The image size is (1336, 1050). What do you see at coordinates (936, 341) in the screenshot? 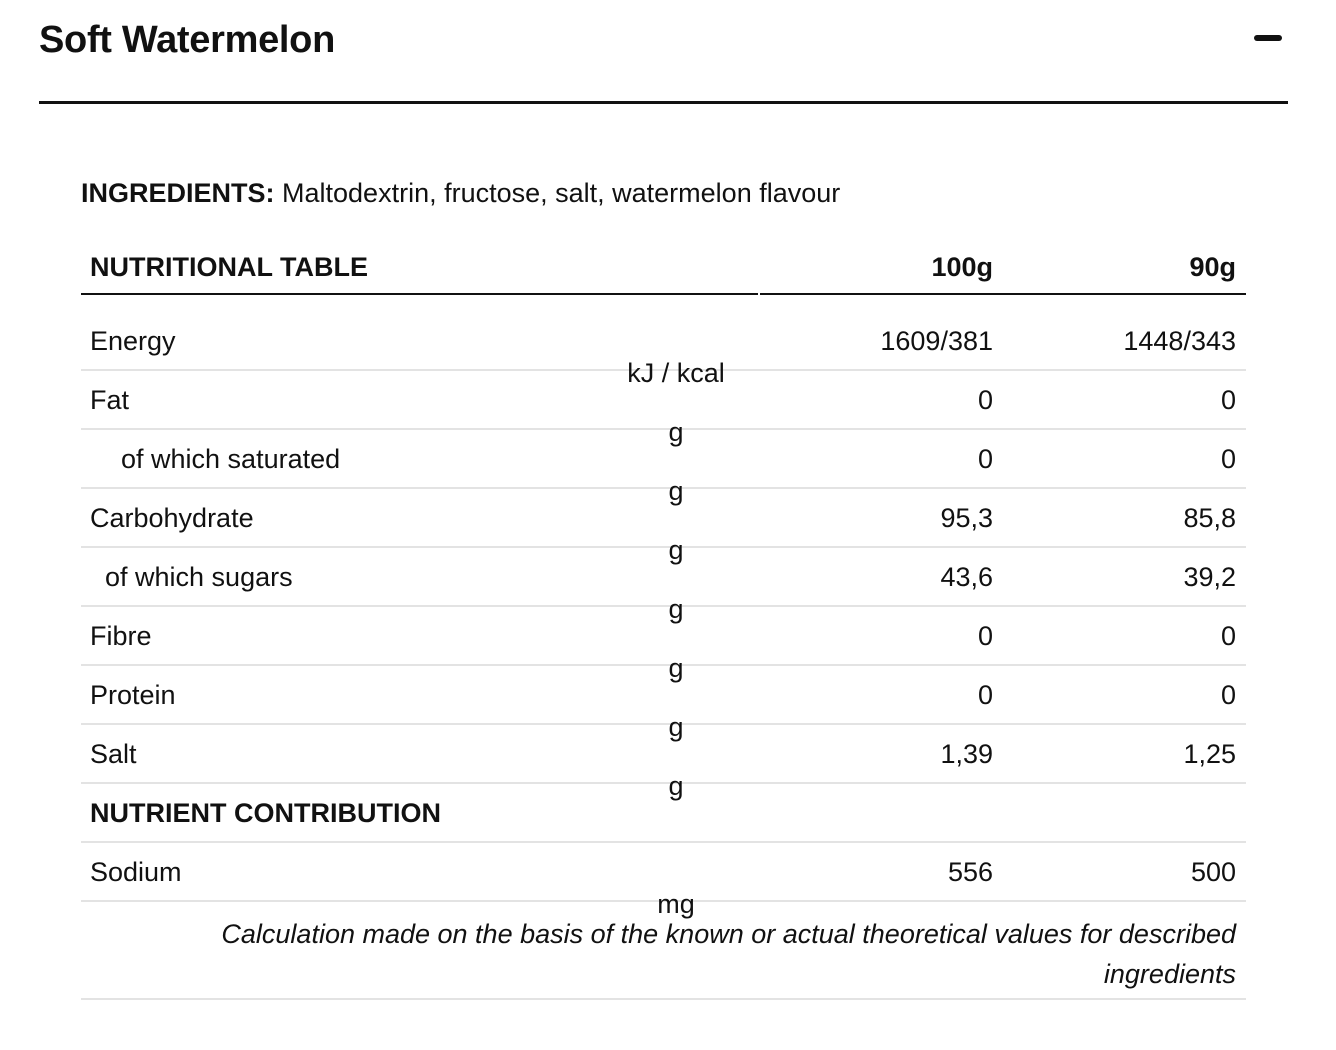
I see `value-100g: 1609/381` at bounding box center [936, 341].